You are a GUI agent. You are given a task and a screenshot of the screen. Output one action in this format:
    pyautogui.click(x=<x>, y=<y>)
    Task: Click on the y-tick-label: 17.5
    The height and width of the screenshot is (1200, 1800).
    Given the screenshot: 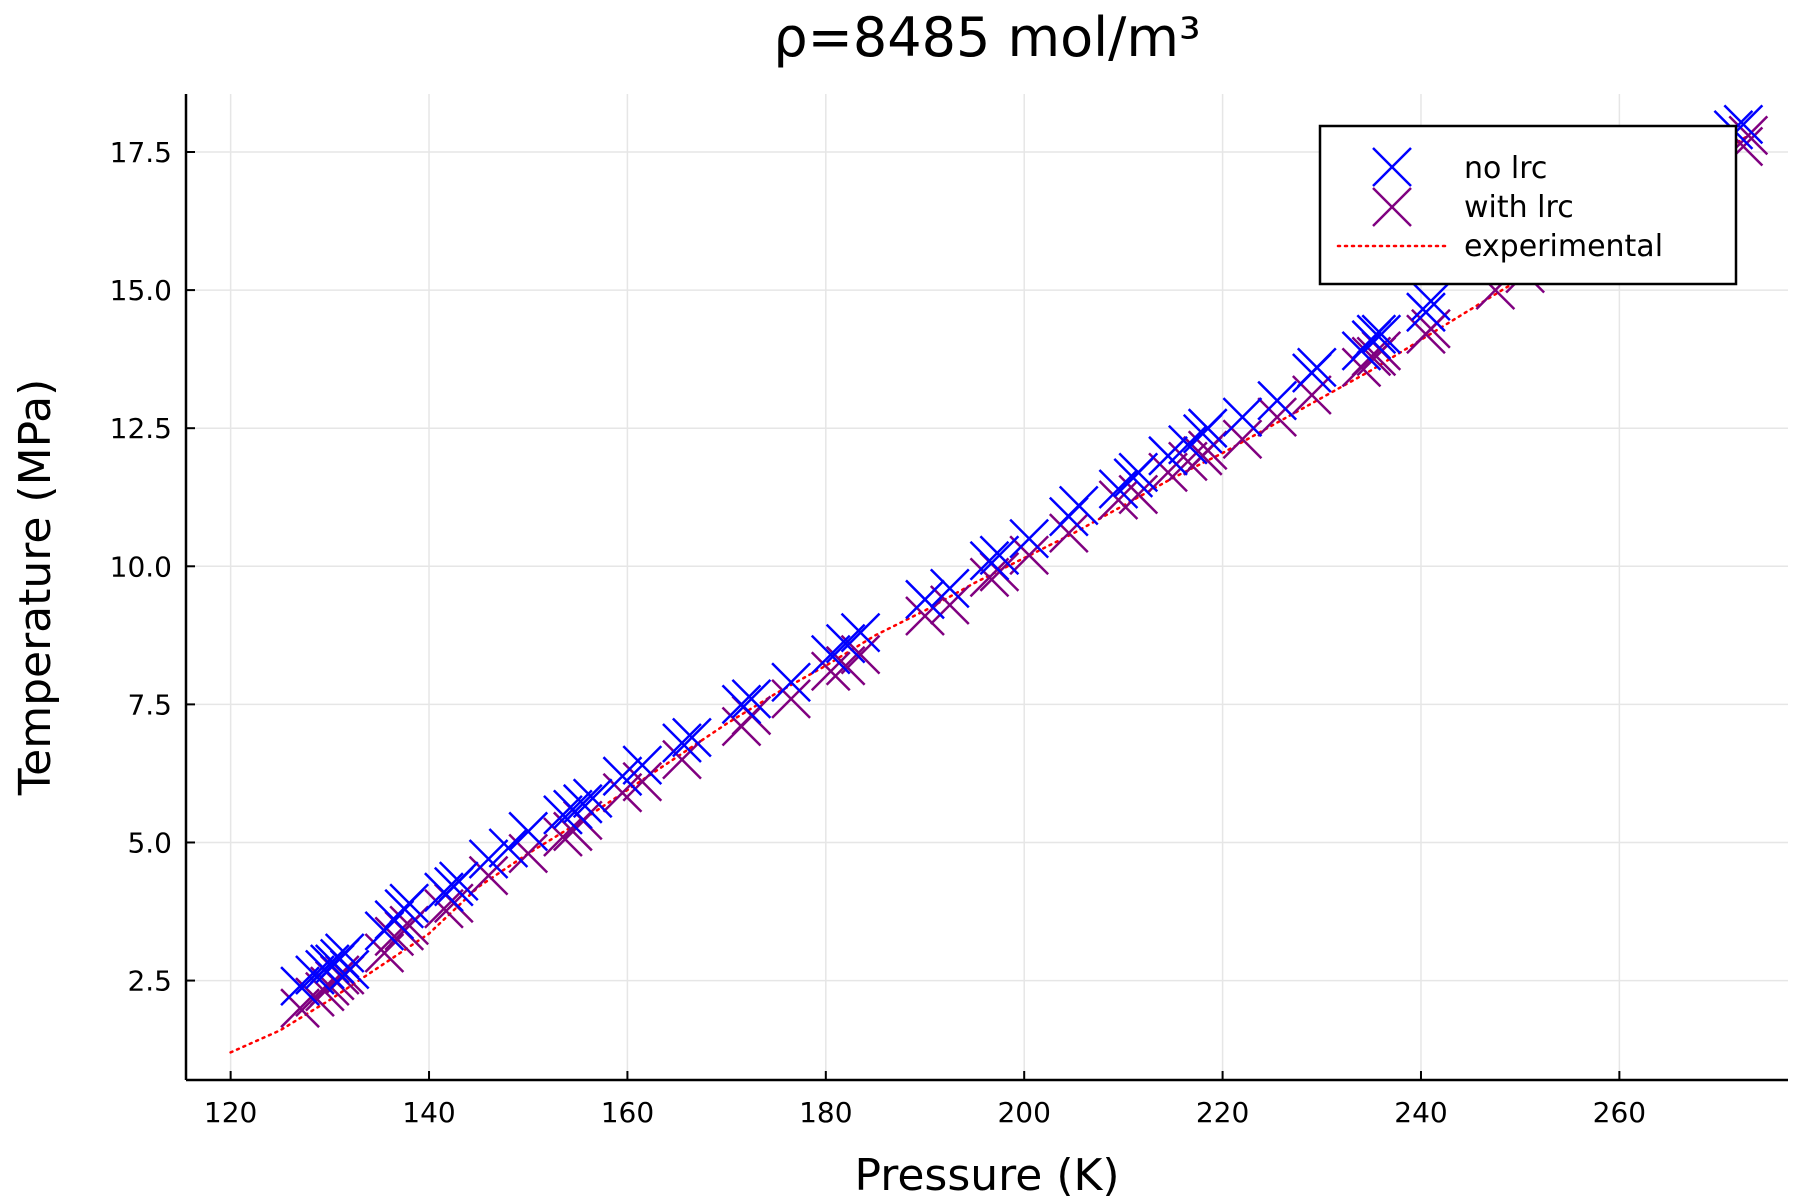 What is the action you would take?
    pyautogui.click(x=141, y=152)
    